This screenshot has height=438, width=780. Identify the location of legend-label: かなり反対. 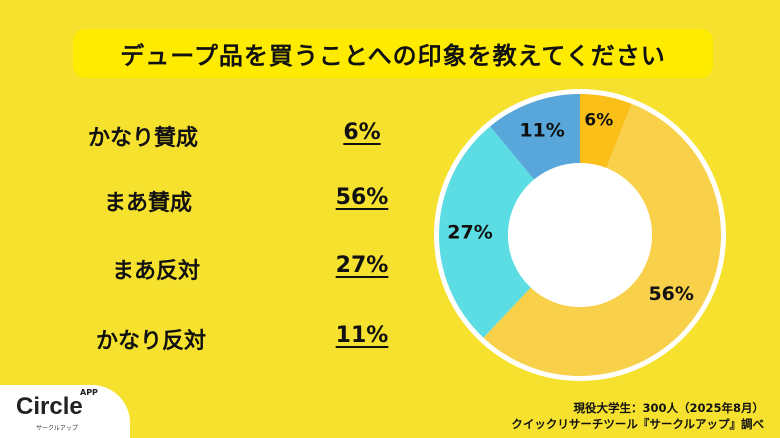
(151, 341).